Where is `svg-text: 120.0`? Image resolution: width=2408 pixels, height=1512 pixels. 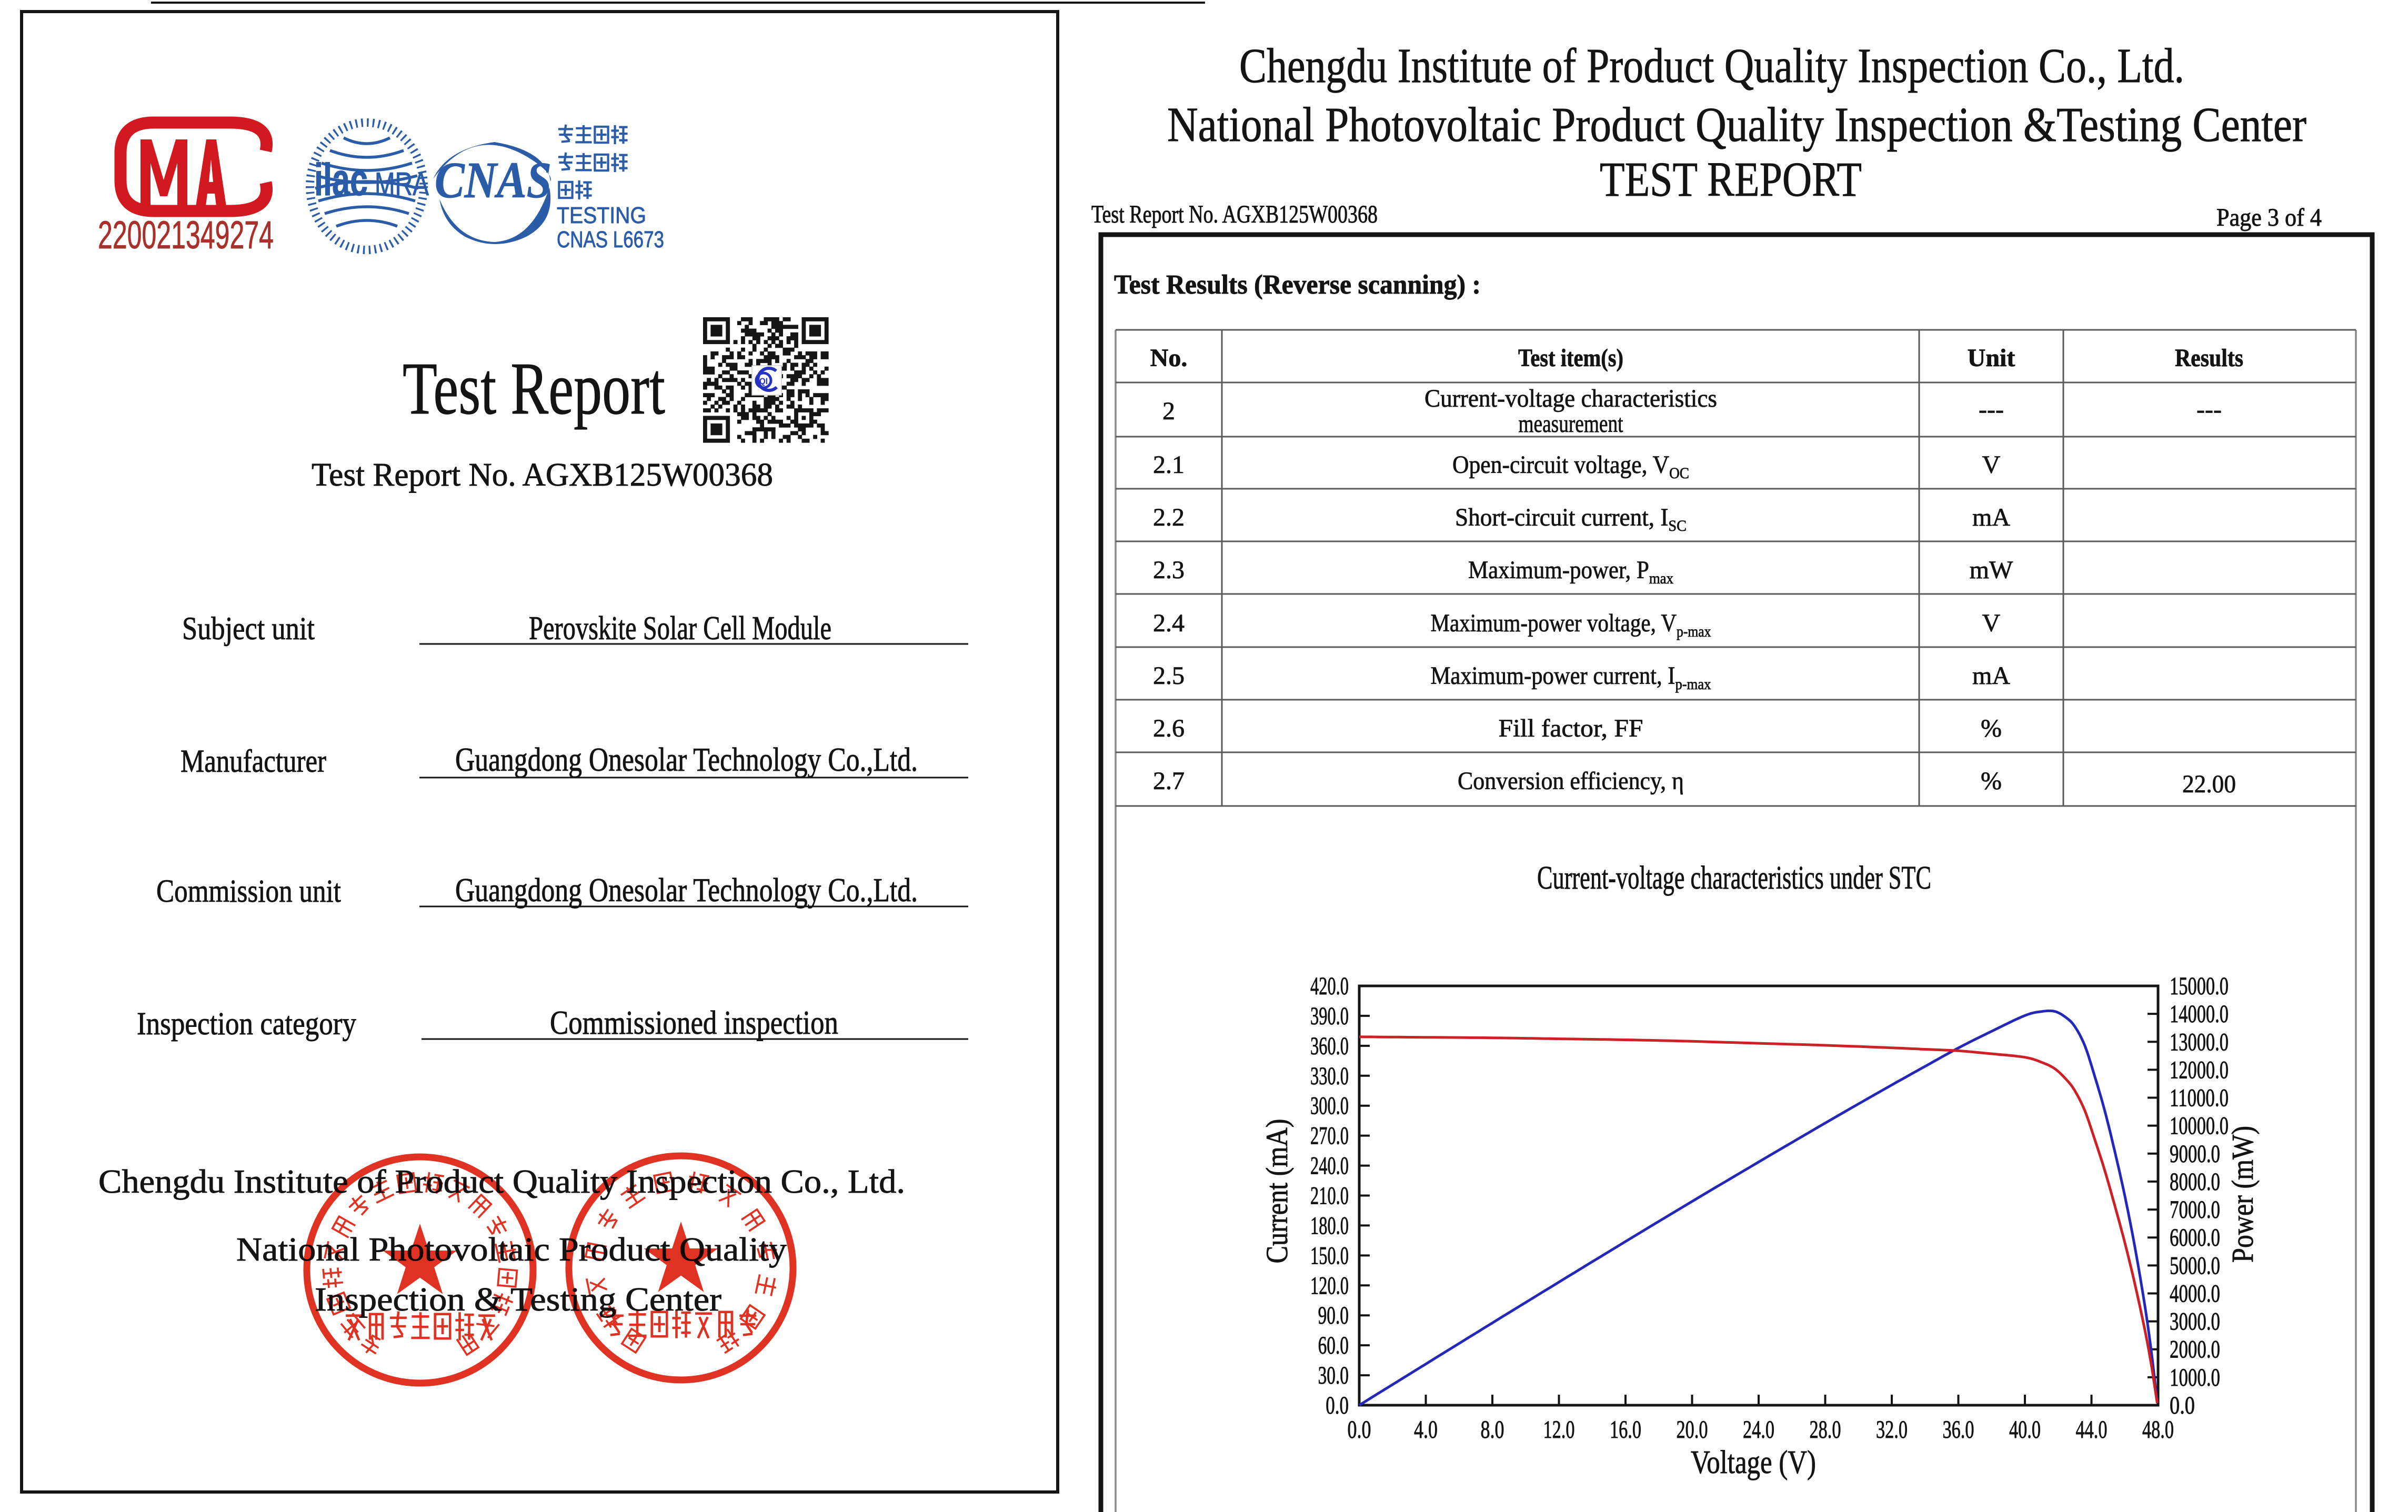
svg-text: 120.0 is located at coordinates (1329, 1285).